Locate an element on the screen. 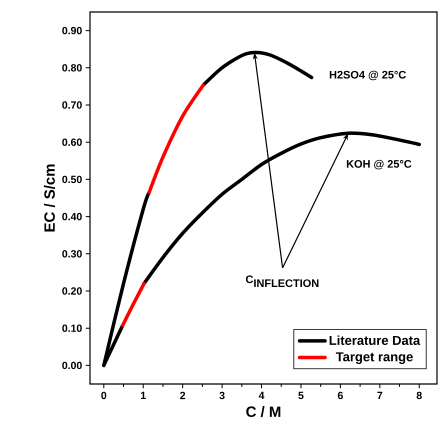 Image resolution: width=447 pixels, height=433 pixels. y-tick-label: 0.00 is located at coordinates (72, 366).